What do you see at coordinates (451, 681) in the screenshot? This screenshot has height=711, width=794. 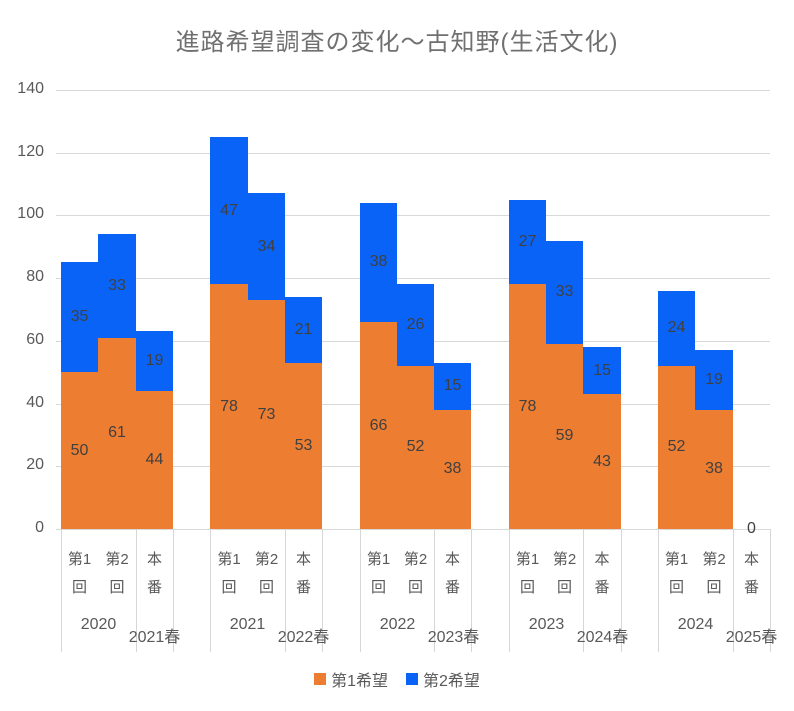 I see `legend-label-second-choice: 第2希望` at bounding box center [451, 681].